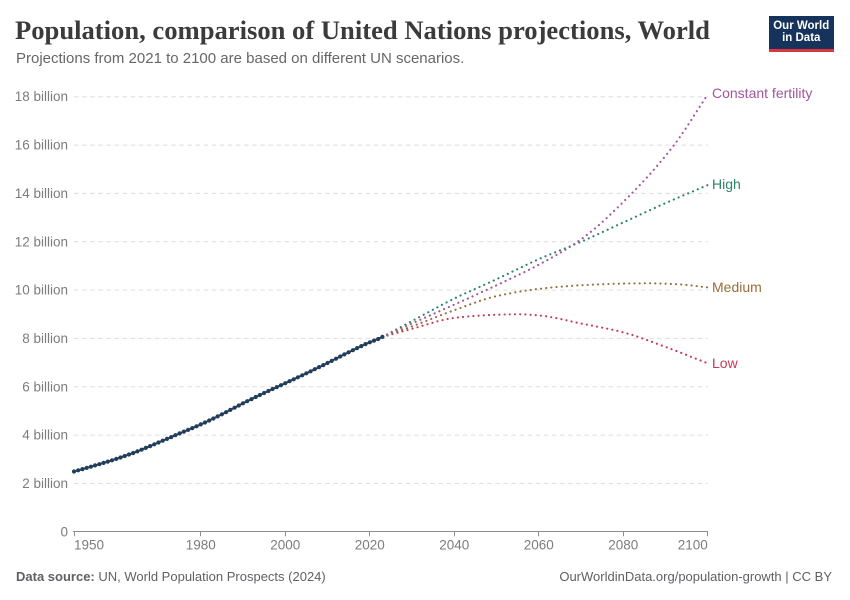  I want to click on svg-text: 2080, so click(623, 545).